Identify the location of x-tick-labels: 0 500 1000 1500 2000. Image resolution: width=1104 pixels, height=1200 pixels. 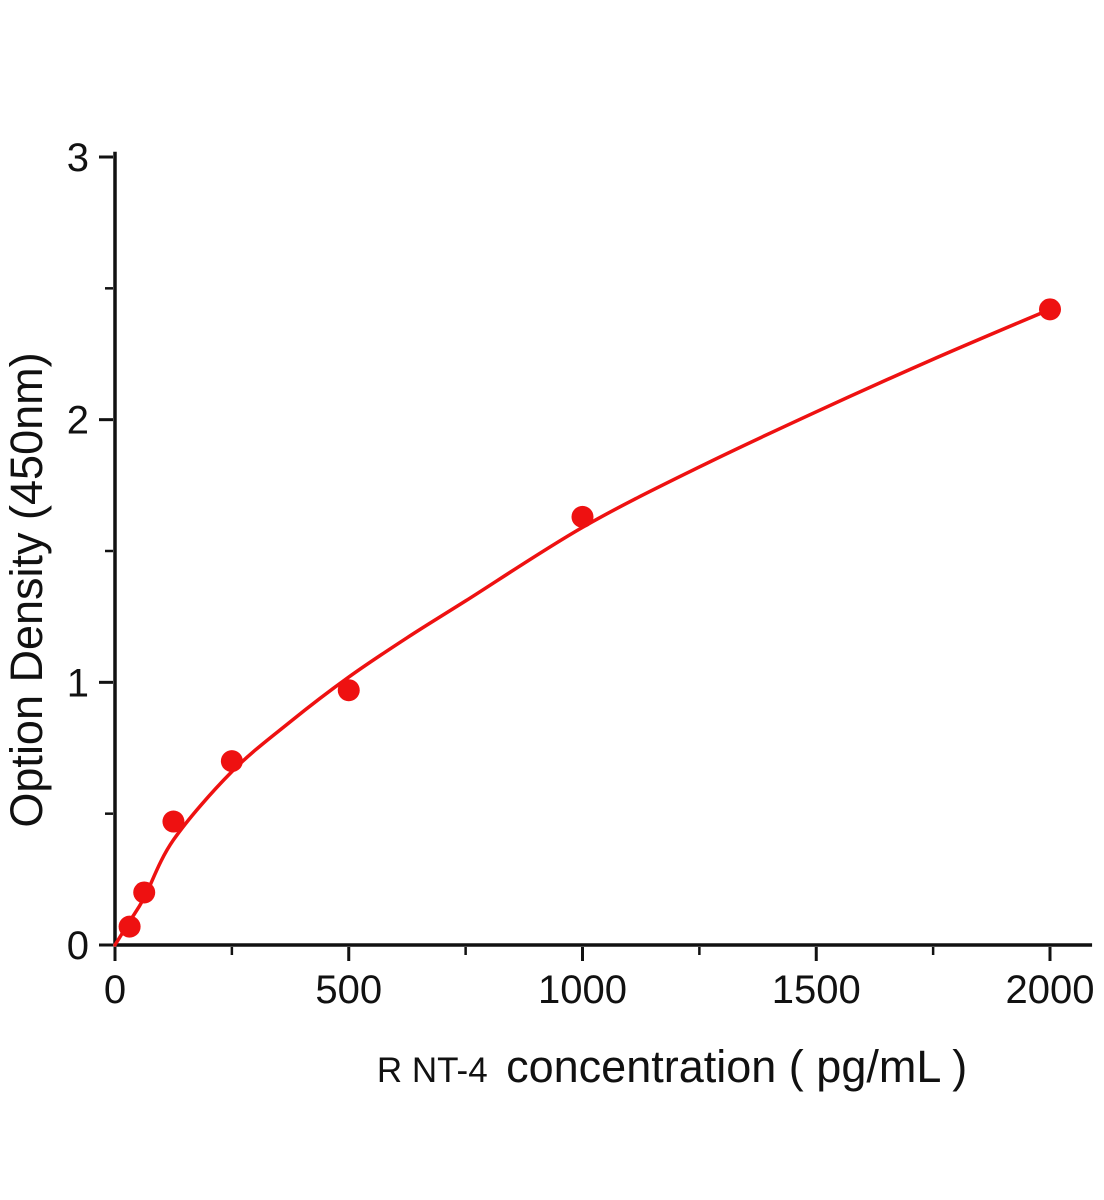
(599, 990).